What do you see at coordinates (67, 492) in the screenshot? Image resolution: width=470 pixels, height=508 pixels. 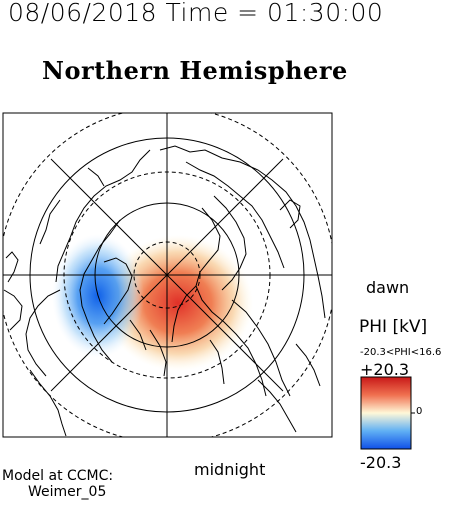 I see `model-name: Weimer_05` at bounding box center [67, 492].